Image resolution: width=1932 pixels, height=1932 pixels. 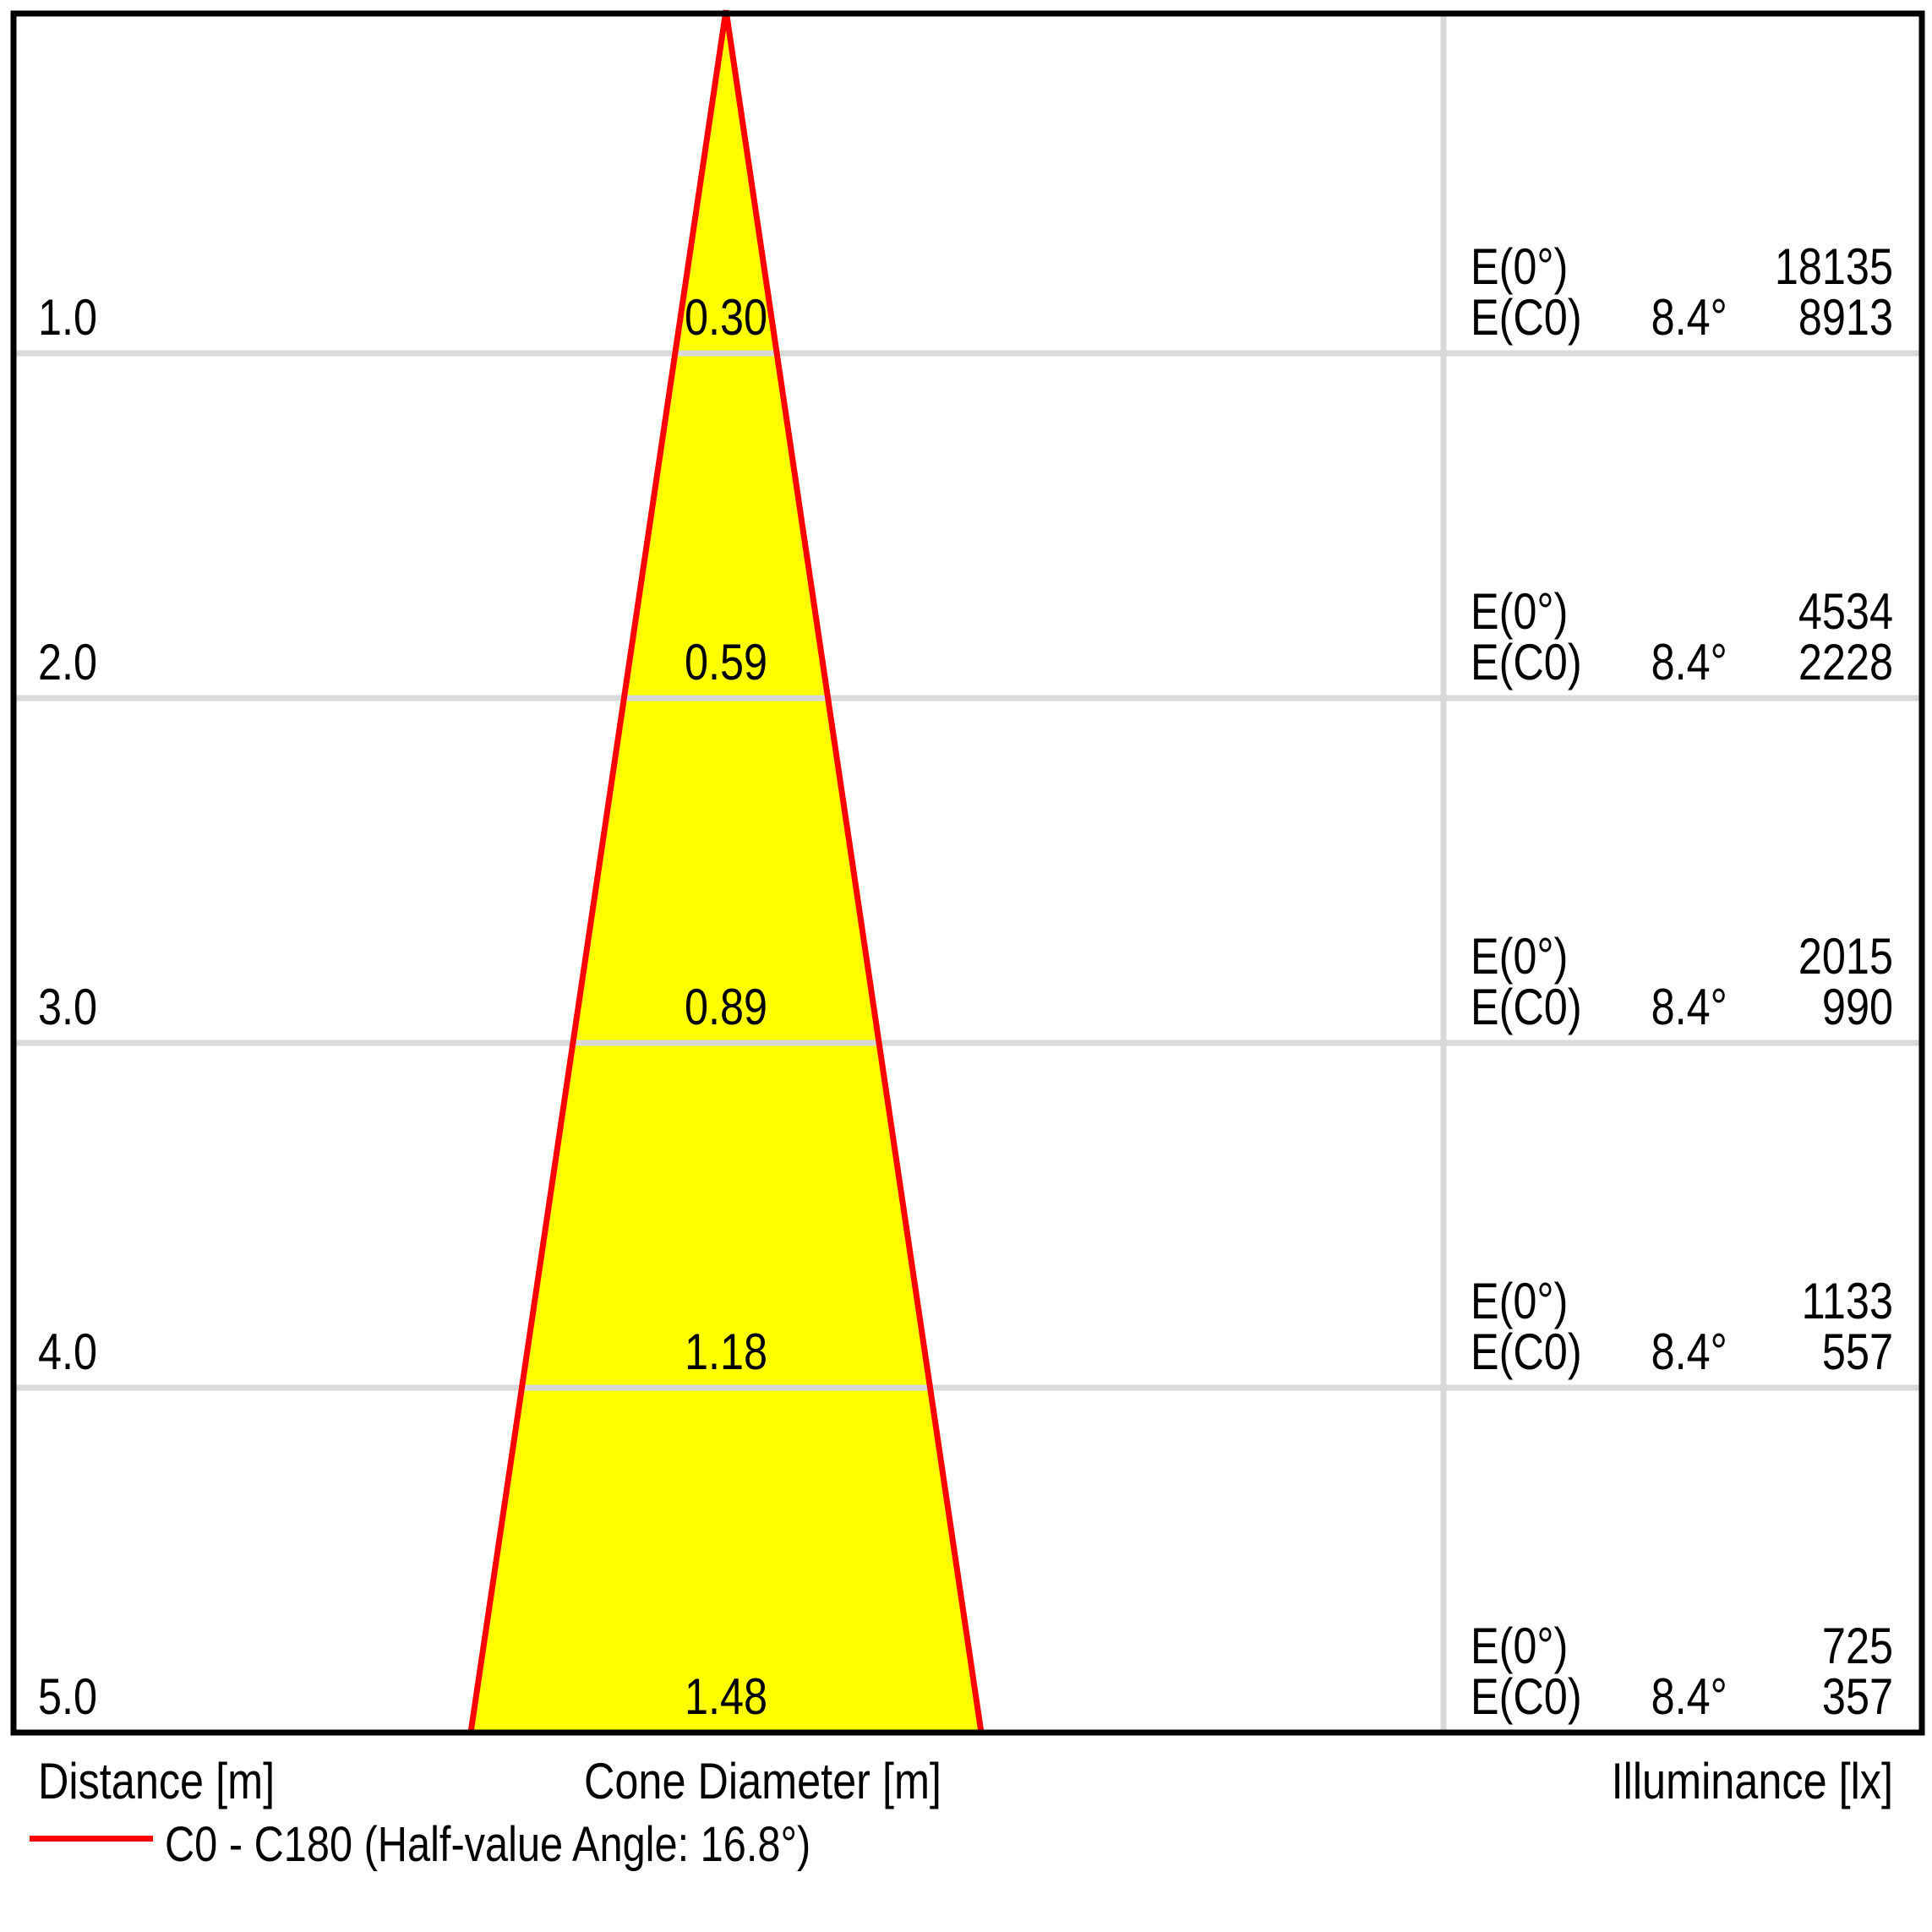 I want to click on ec0-value: 990, so click(x=1857, y=1007).